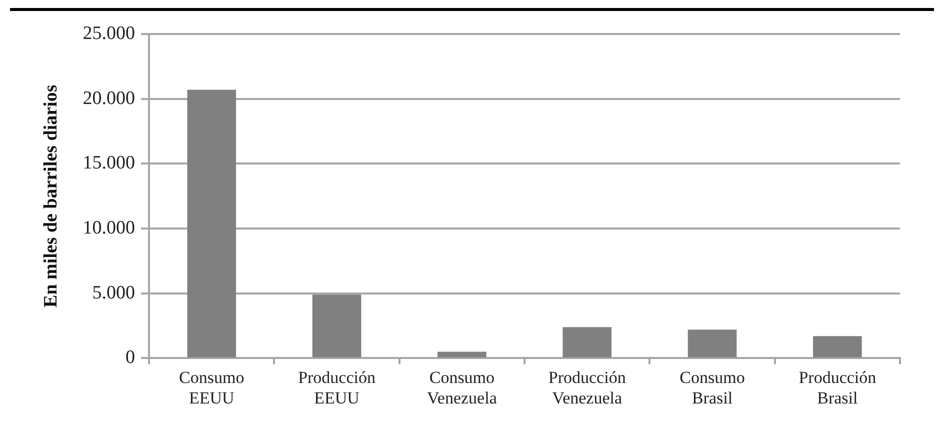 This screenshot has height=435, width=942. I want to click on y-axis-title: En miles de barriles diarios, so click(51, 196).